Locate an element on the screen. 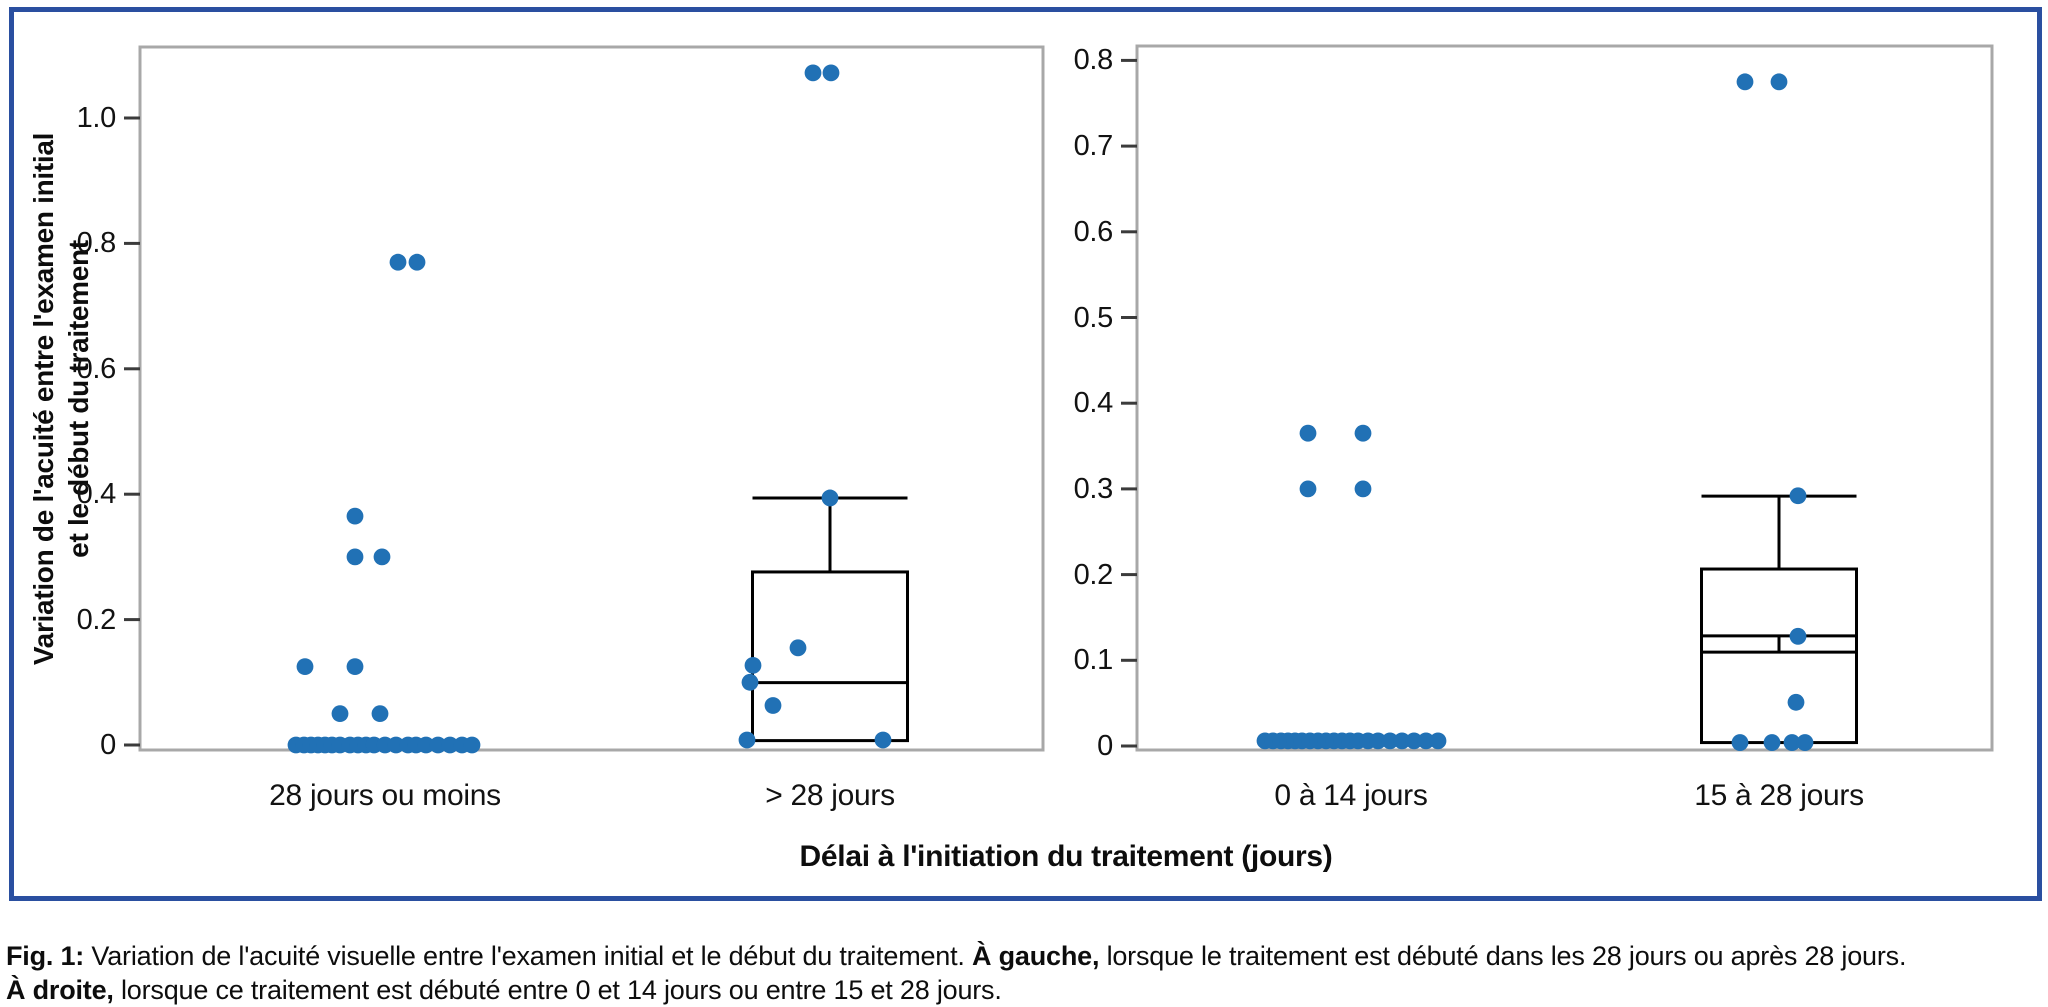 The height and width of the screenshot is (1007, 2048). category-label-28-jours-ou-moins: 28 jours ou moins is located at coordinates (385, 795).